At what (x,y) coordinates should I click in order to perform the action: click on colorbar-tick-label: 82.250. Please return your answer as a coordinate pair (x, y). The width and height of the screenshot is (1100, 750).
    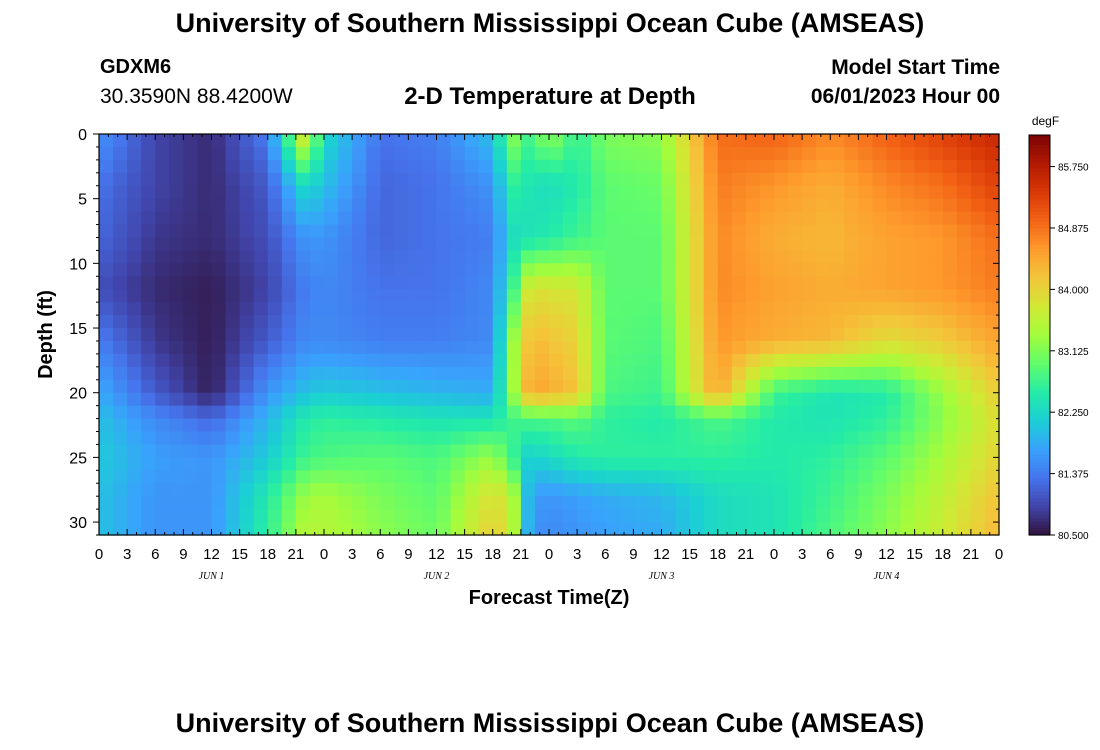
    Looking at the image, I should click on (1073, 413).